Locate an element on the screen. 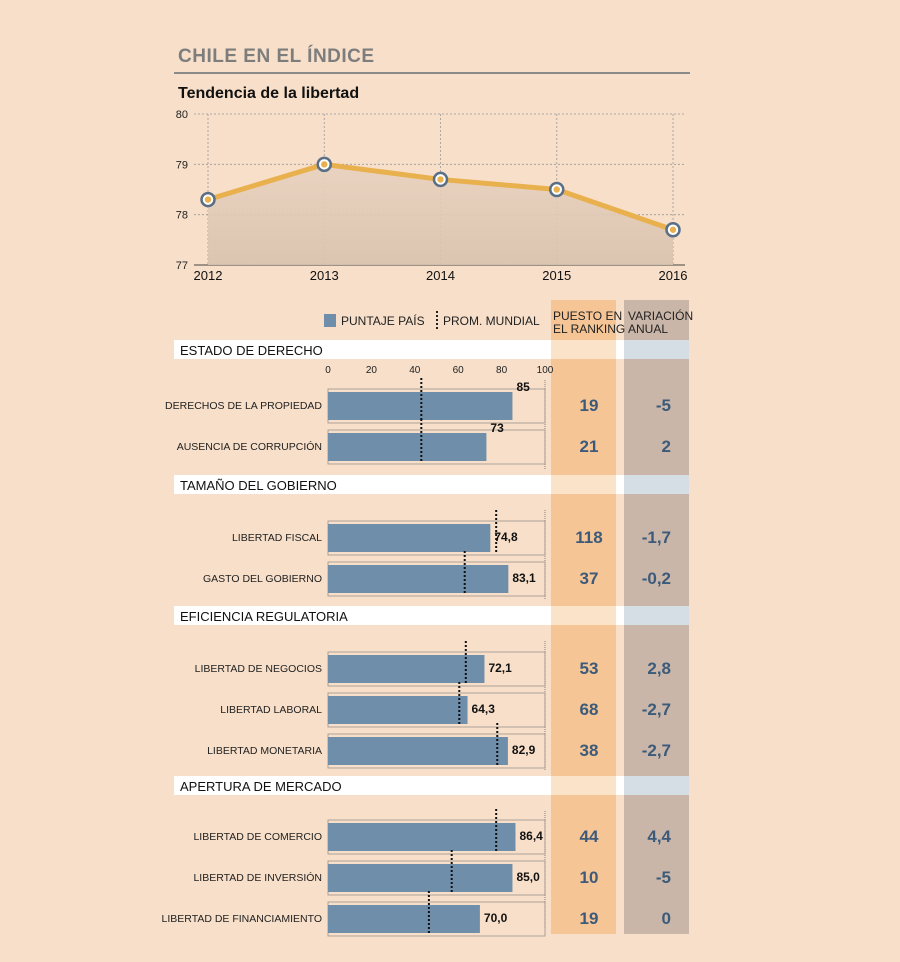  variation-header-line2: ANUAL is located at coordinates (648, 329).